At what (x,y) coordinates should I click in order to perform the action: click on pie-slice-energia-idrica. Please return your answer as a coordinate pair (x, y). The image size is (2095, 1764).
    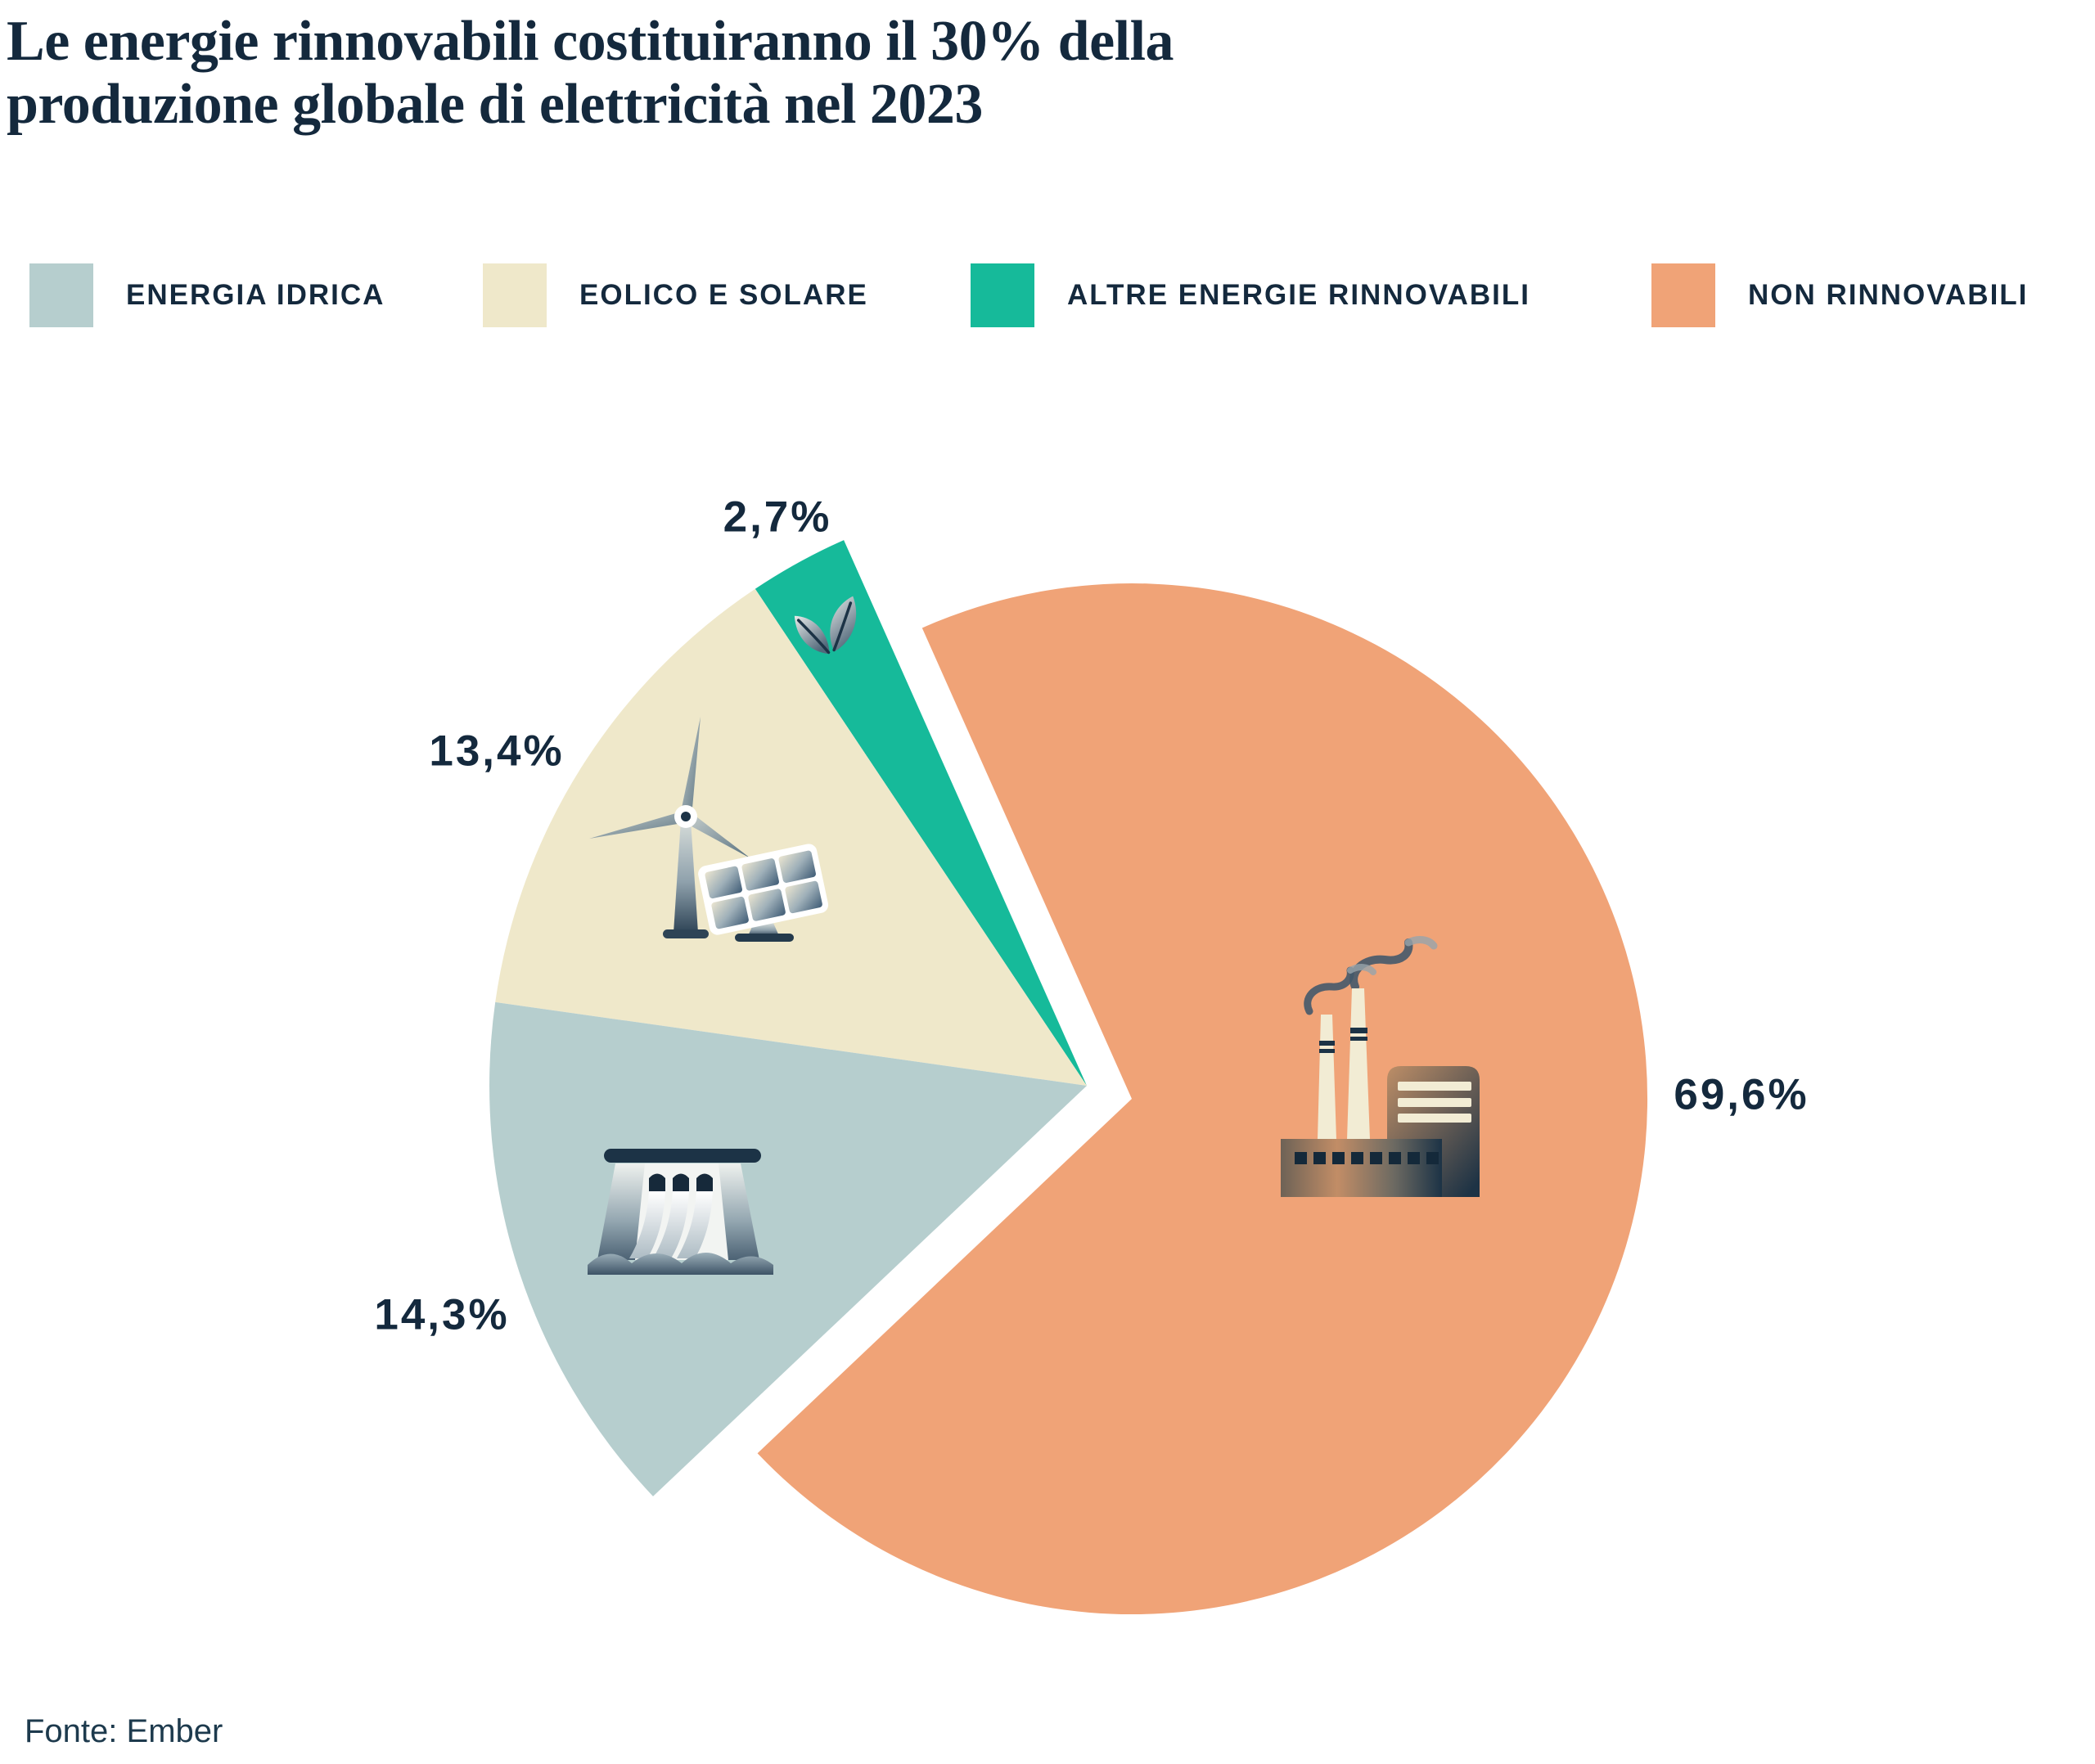
    Looking at the image, I should click on (788, 1249).